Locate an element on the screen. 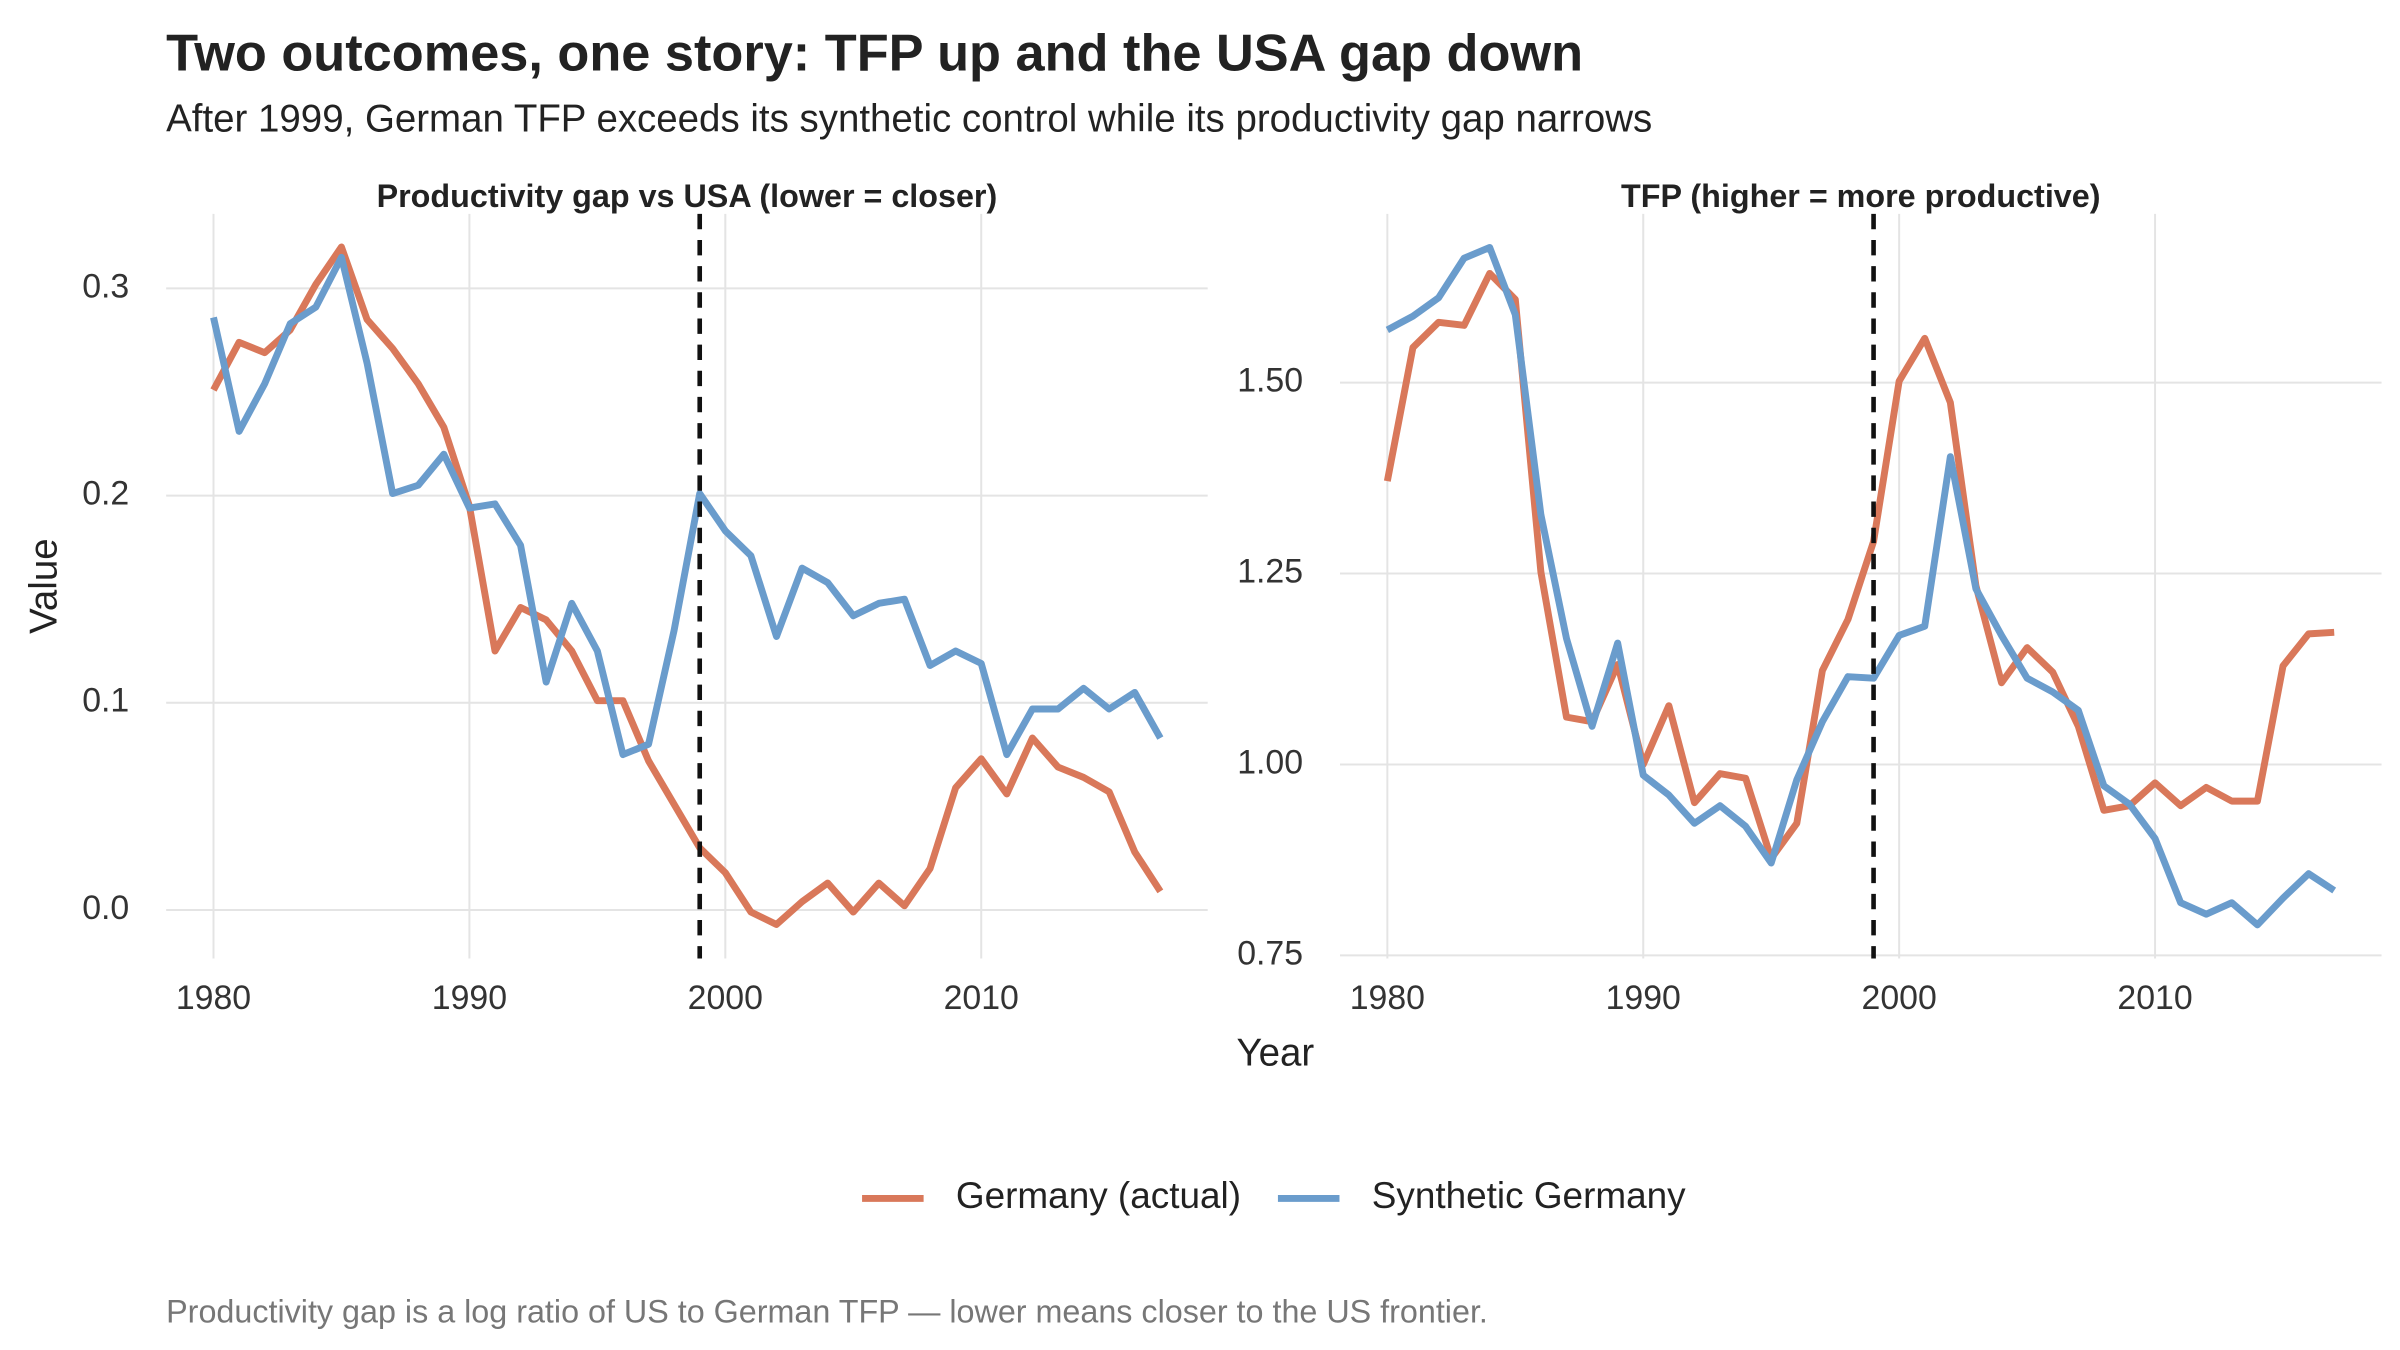 The width and height of the screenshot is (2400, 1350). y-tick-label: 0.1 is located at coordinates (105, 701).